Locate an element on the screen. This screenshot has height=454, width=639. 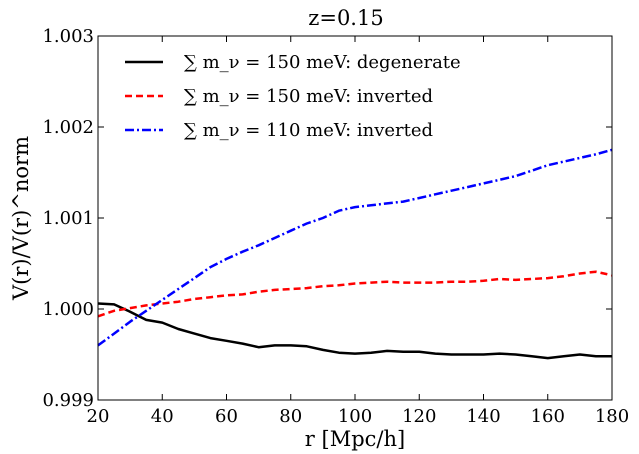
x-tick-label: 180 is located at coordinates (612, 416).